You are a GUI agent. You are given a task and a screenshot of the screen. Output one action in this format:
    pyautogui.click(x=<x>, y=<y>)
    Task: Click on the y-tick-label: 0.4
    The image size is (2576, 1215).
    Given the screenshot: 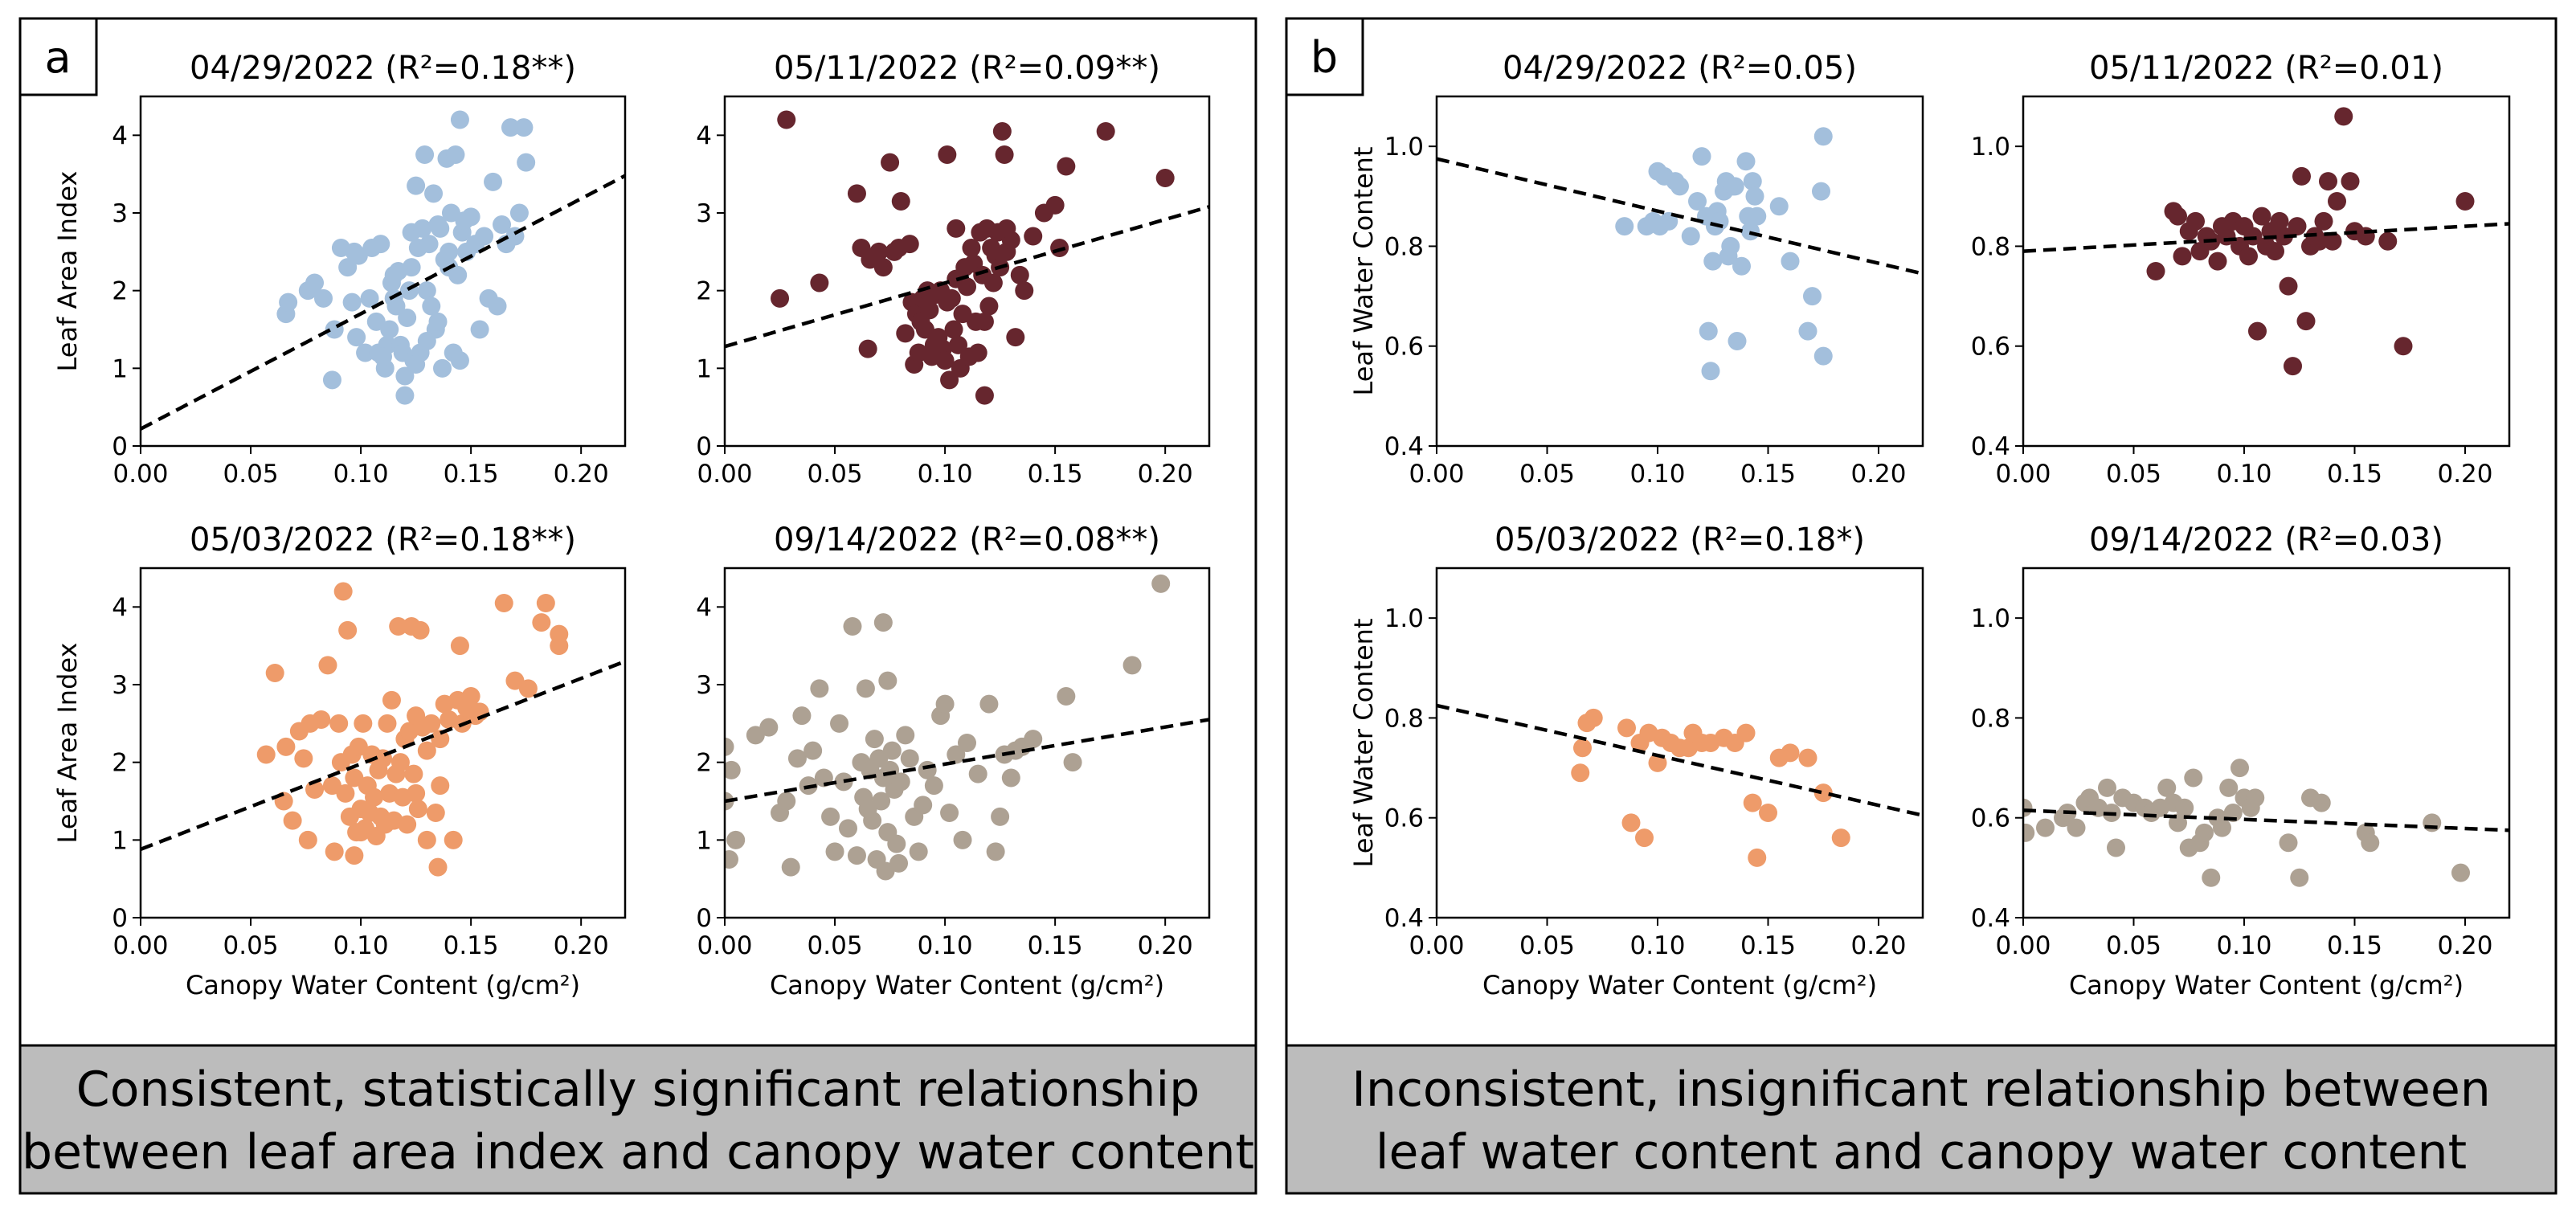 What is the action you would take?
    pyautogui.click(x=1990, y=919)
    